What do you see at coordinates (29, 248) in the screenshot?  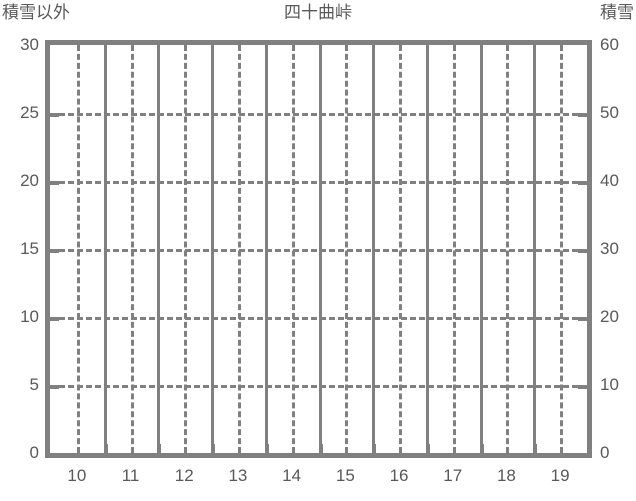 I see `y-axis-label-left: 15` at bounding box center [29, 248].